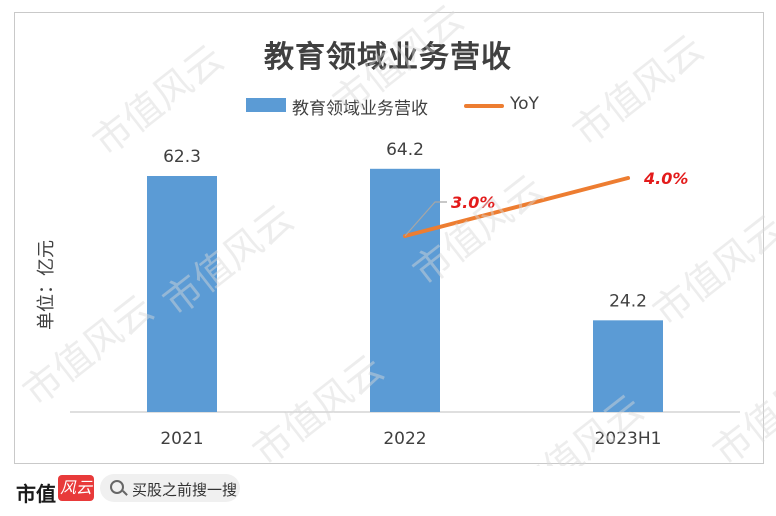  I want to click on chart-legend: 教育领域业务营收 YoY, so click(388, 106).